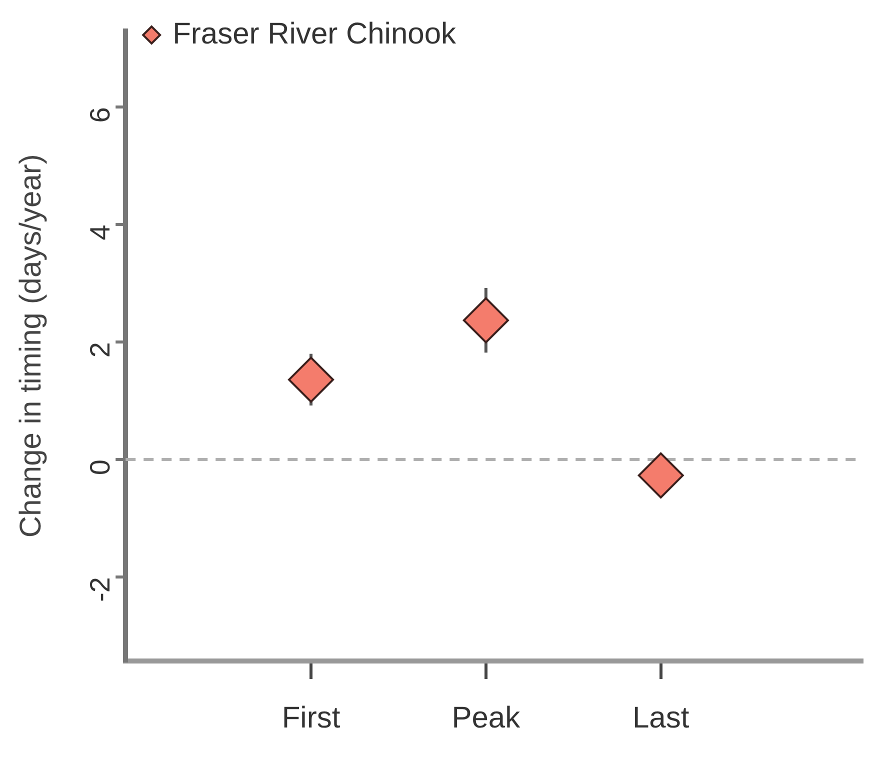 The width and height of the screenshot is (886, 769). I want to click on x-tick-label: Last, so click(661, 717).